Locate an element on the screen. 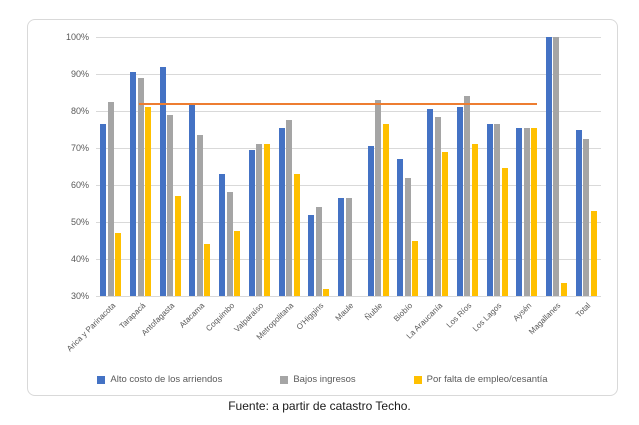  legend-label: Bajos ingresos is located at coordinates (324, 379).